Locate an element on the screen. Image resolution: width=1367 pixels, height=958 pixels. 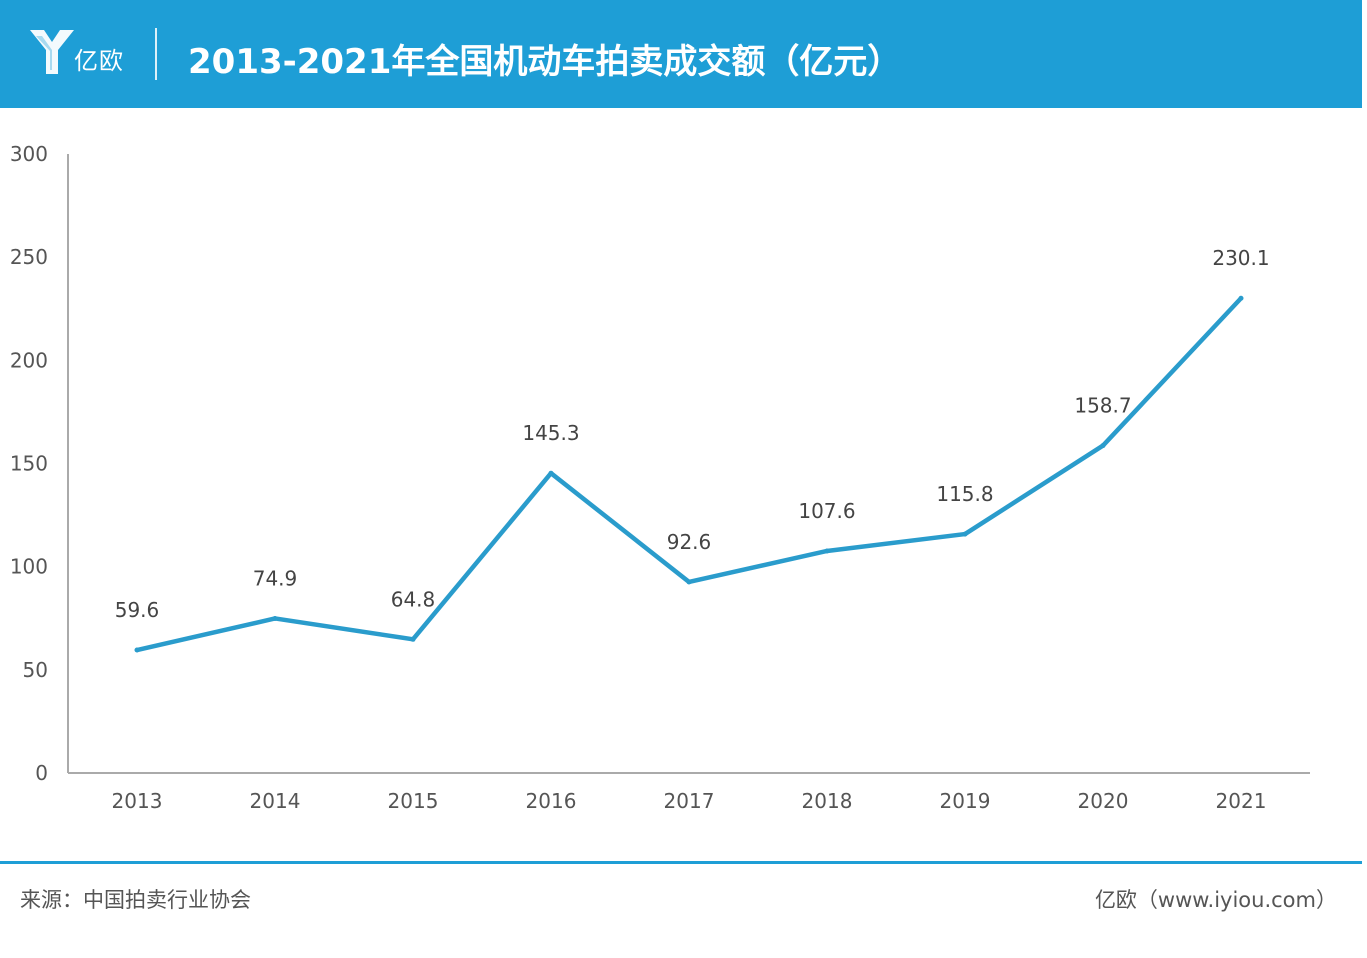
data-label: 158.7 is located at coordinates (1102, 406).